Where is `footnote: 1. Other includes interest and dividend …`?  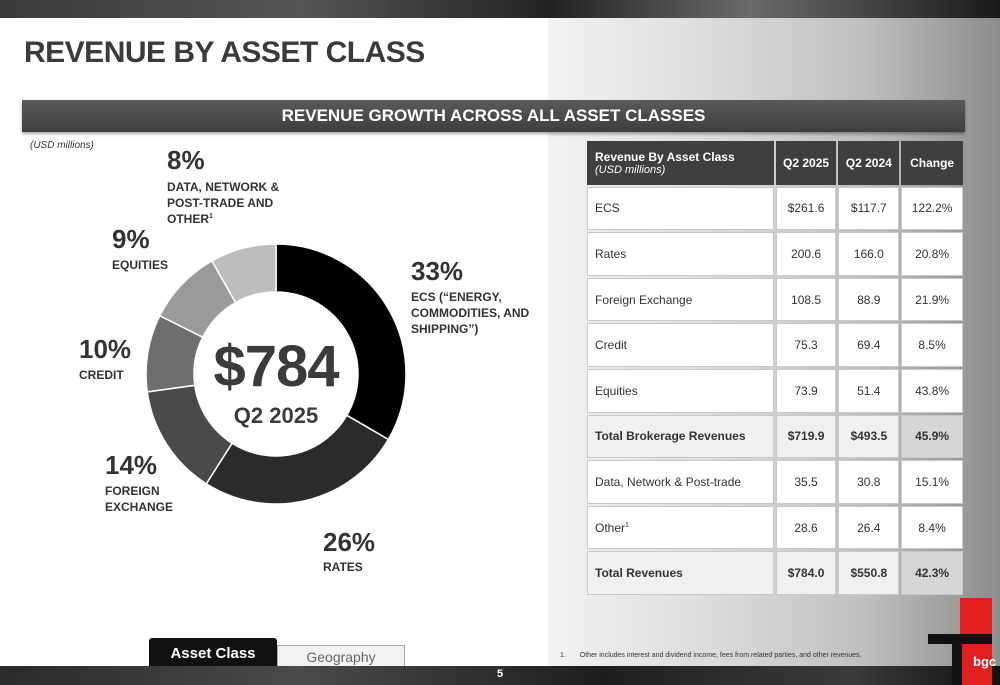 footnote: 1. Other includes interest and dividend … is located at coordinates (711, 655).